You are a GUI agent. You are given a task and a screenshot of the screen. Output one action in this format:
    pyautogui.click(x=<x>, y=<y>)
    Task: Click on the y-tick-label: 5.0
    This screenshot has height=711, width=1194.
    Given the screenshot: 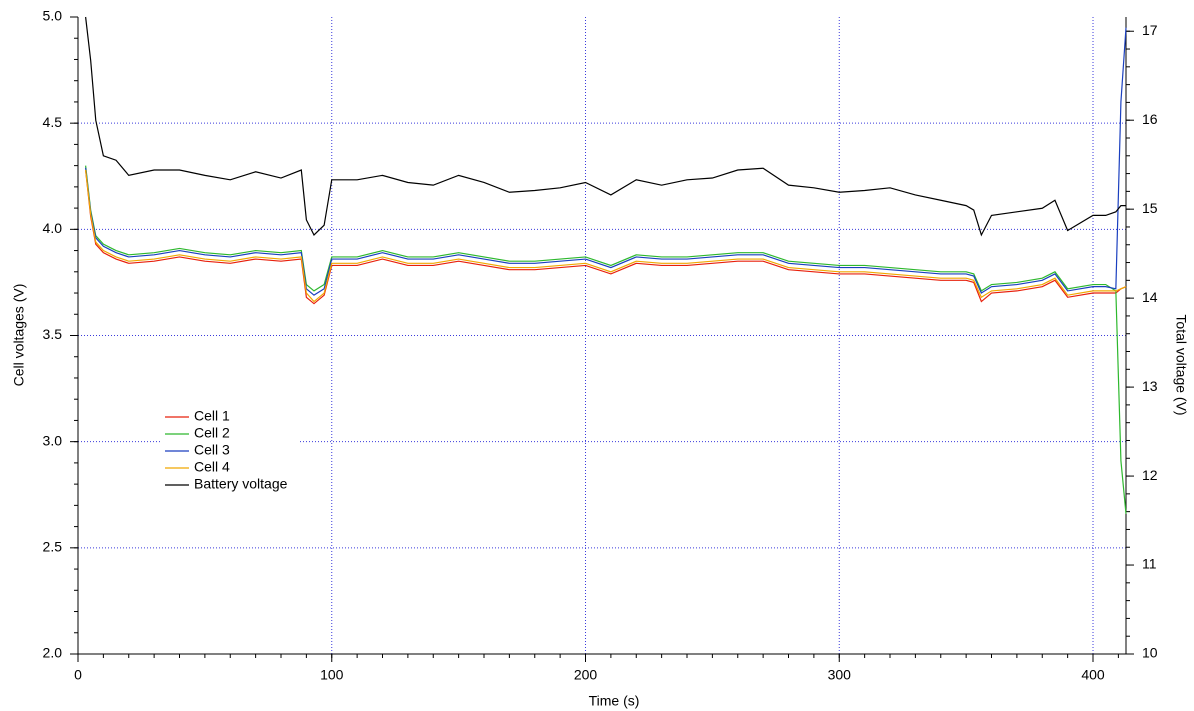 What is the action you would take?
    pyautogui.click(x=53, y=16)
    